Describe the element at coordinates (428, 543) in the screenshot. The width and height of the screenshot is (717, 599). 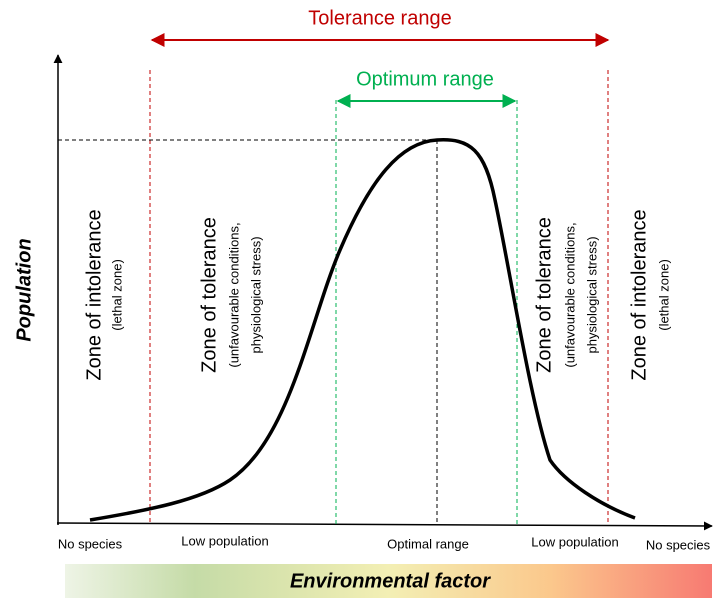
I see `x-label: Optimal range` at that location.